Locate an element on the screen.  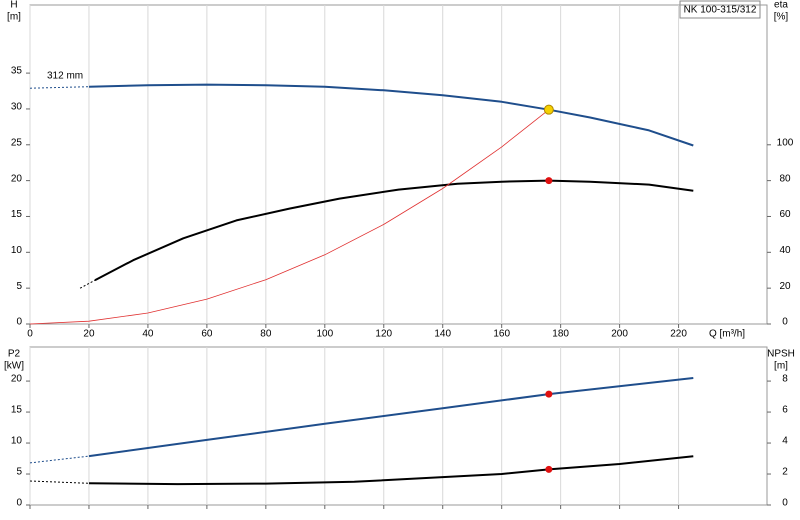
y2-axis-label: eta is located at coordinates (781, 5).